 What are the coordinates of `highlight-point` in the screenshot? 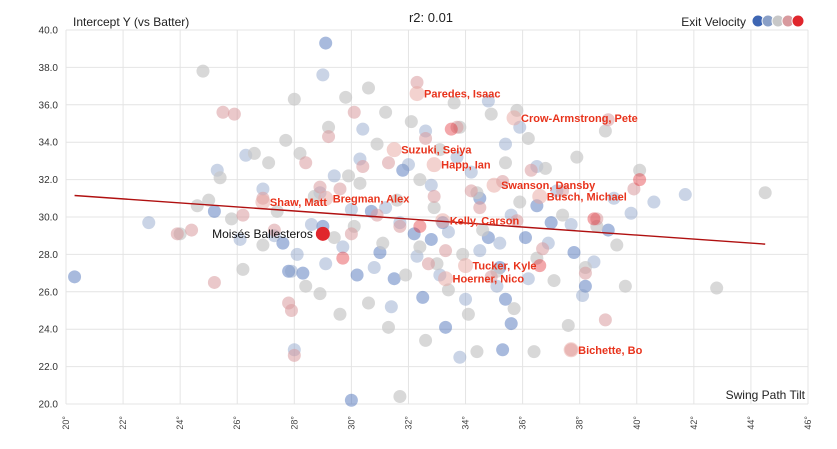 It's located at (322, 233).